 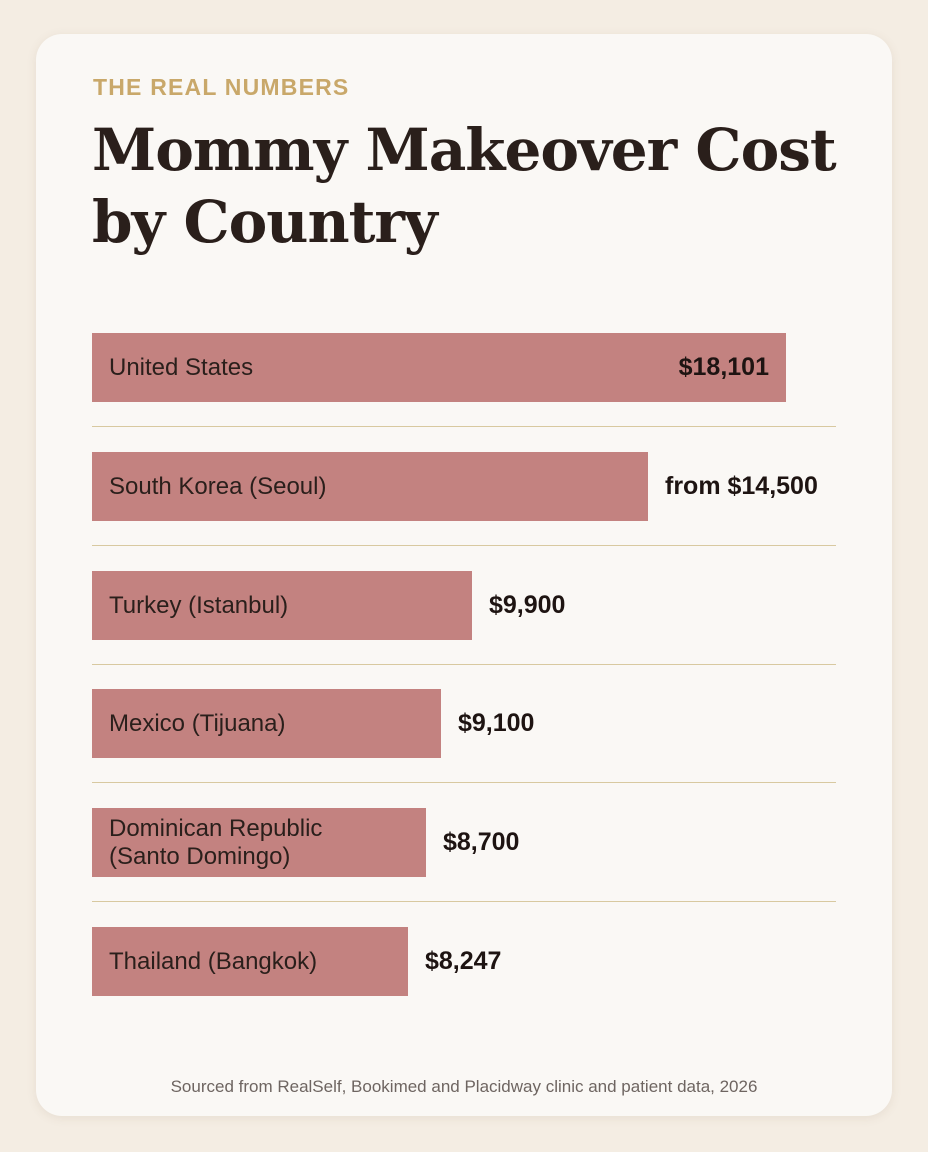 I want to click on chart-title: Mommy Makeover Cost by Country, so click(x=464, y=186).